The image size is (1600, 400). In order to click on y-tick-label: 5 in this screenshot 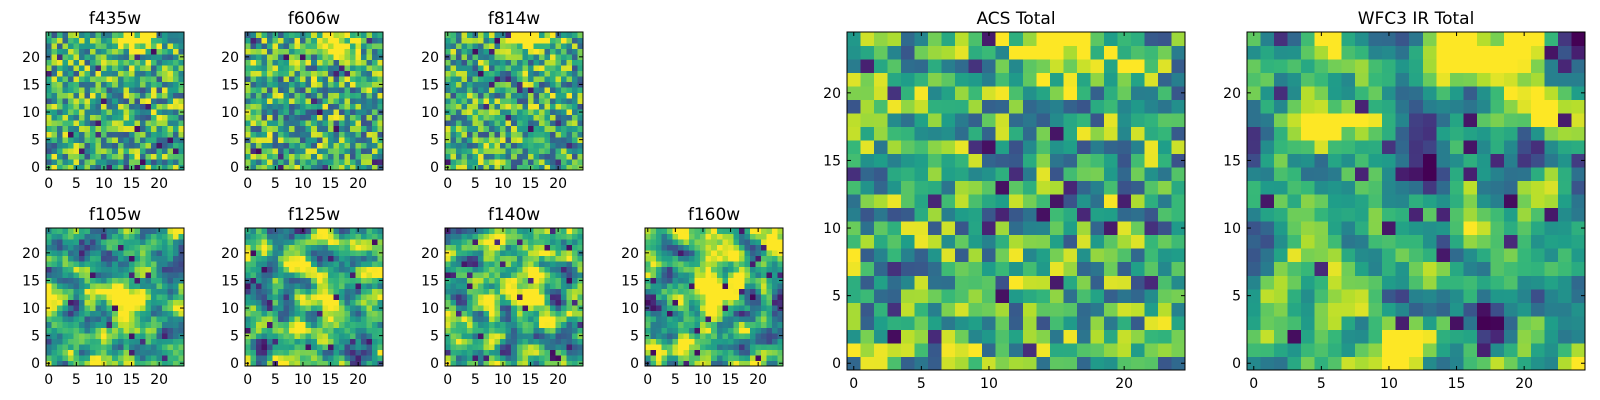, I will do `click(234, 337)`.